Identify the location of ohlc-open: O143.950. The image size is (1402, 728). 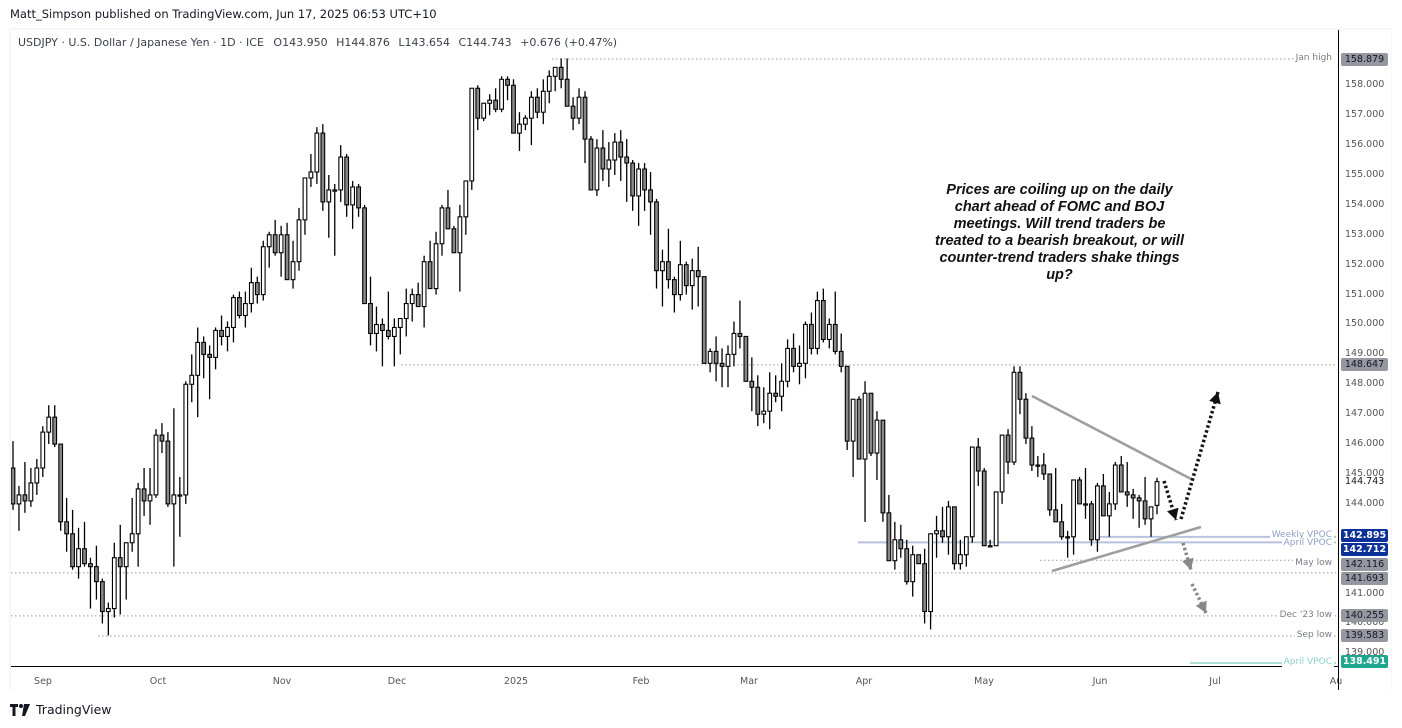
(300, 42).